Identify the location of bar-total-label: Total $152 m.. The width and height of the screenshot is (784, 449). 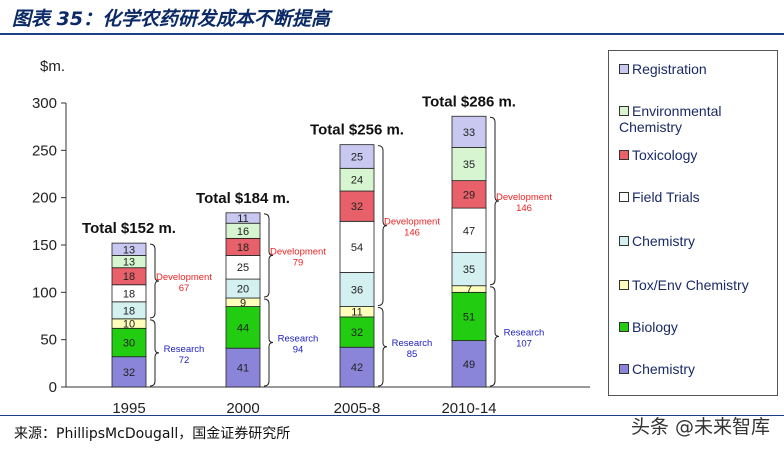
(129, 228).